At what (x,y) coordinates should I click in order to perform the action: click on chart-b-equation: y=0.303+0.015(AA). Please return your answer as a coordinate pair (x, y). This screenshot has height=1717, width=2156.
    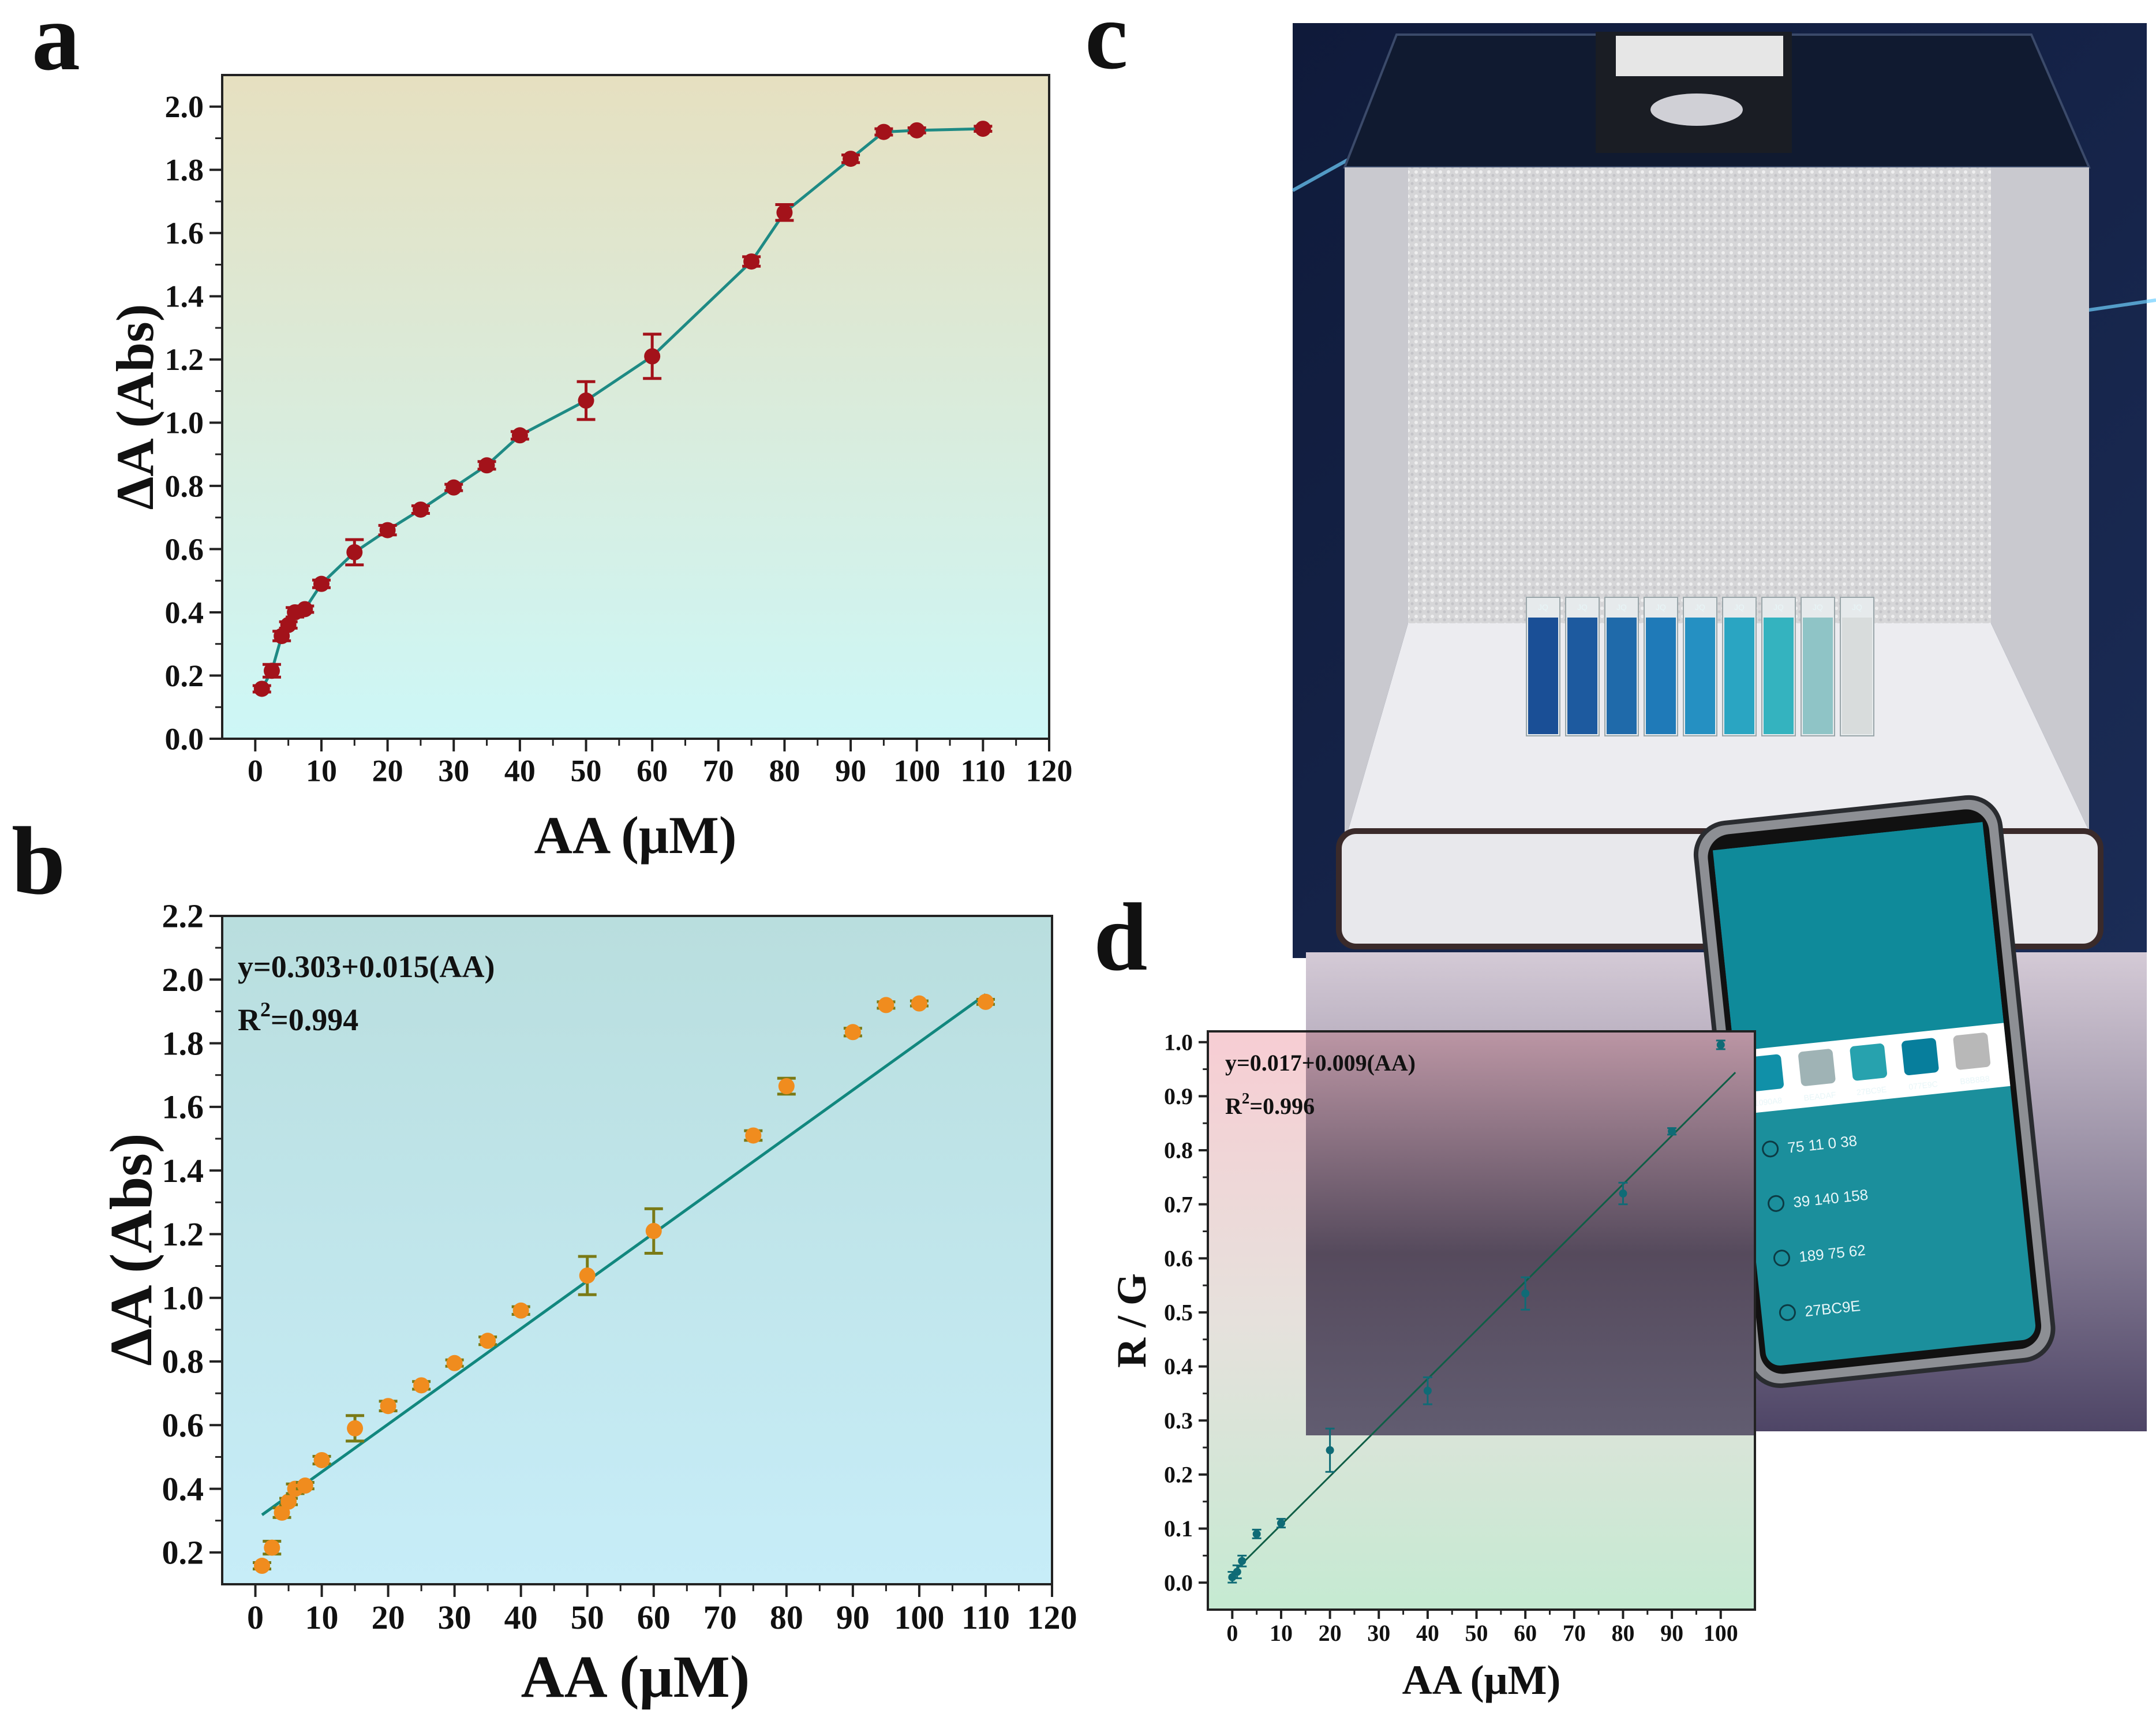
    Looking at the image, I should click on (366, 966).